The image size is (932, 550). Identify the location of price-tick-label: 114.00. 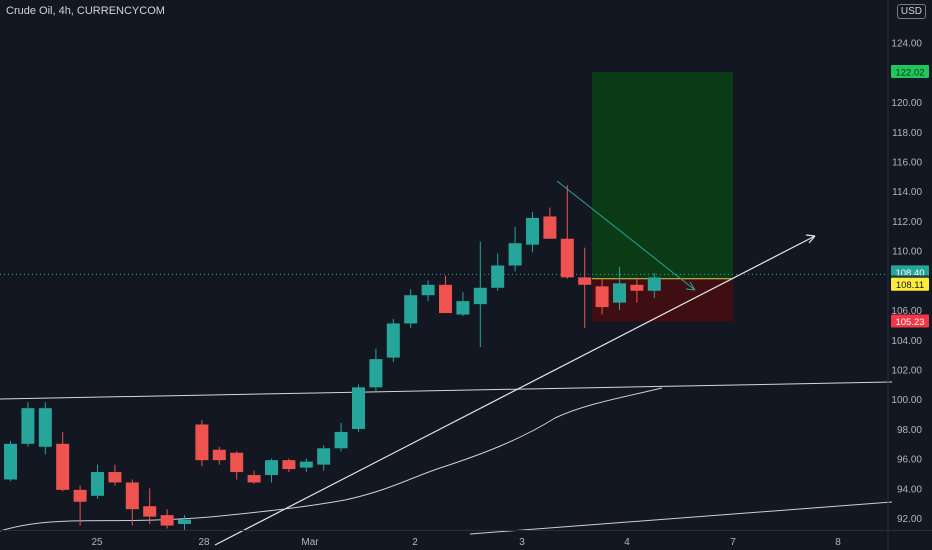
(907, 192).